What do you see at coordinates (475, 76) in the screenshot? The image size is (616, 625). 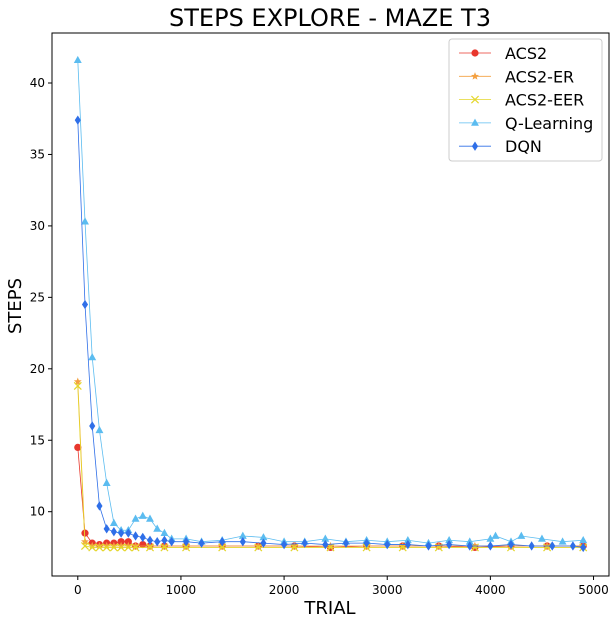 I see `legend-marker-acs2-er` at bounding box center [475, 76].